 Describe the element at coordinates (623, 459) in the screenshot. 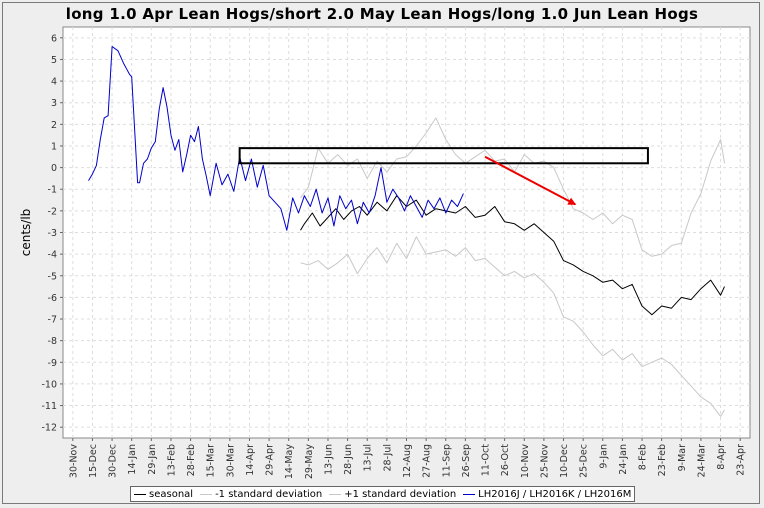

I see `x-tick-label: 24-Jan` at that location.